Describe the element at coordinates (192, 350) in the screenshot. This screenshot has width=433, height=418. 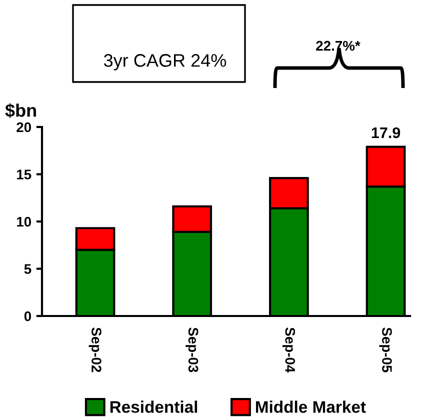
I see `x-tick-label: Sep-03` at that location.